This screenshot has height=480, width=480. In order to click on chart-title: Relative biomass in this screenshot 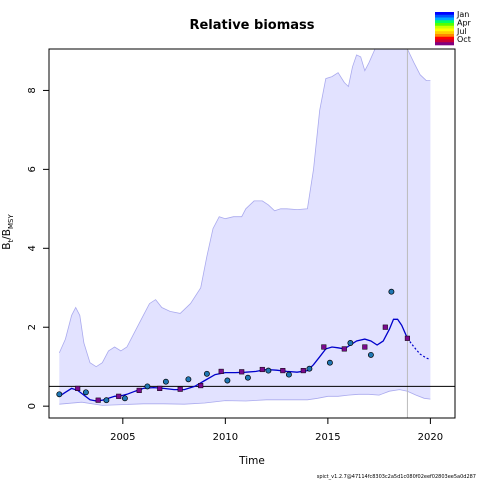, I will do `click(251, 25)`.